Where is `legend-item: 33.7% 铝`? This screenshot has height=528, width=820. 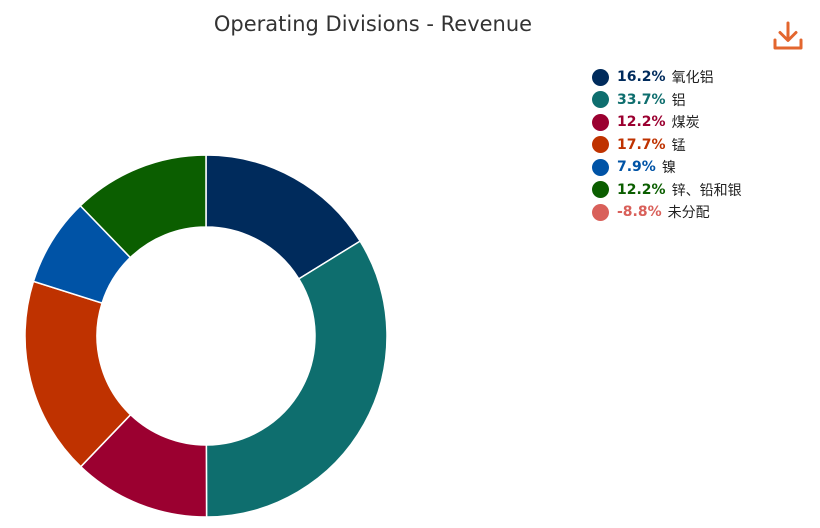 legend-item: 33.7% 铝 is located at coordinates (667, 100).